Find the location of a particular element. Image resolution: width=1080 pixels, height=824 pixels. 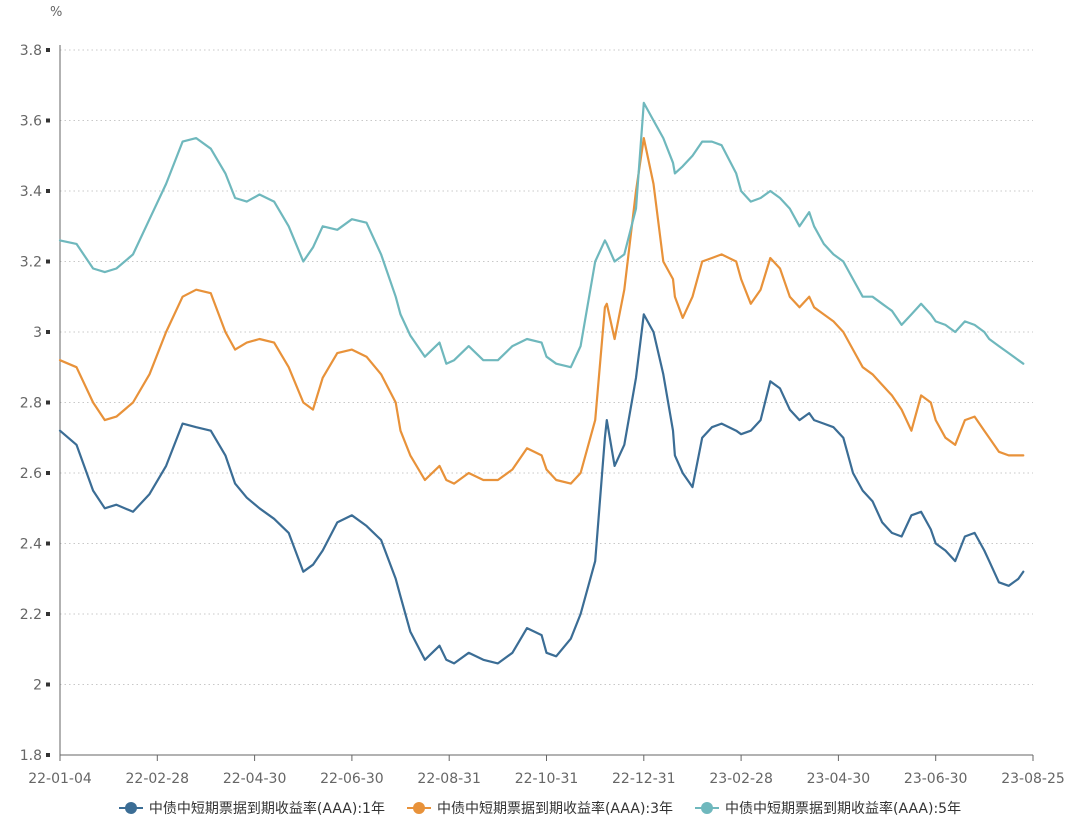

legend-label-1y: 中债中短期票据到期收益率(AAA):1年 is located at coordinates (266, 809).